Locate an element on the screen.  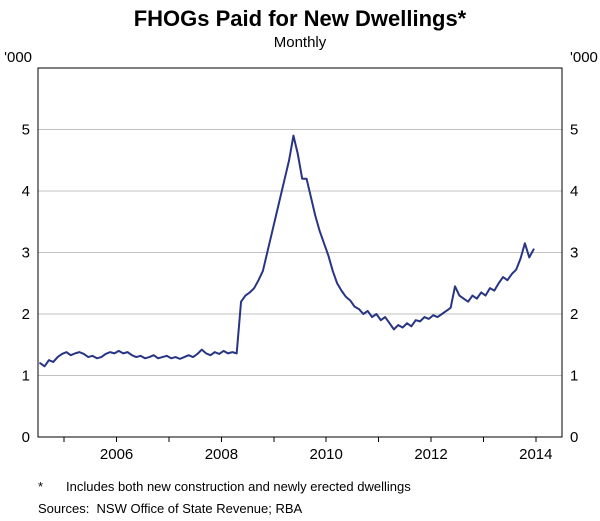
y-tick-label-right: 3 is located at coordinates (574, 253).